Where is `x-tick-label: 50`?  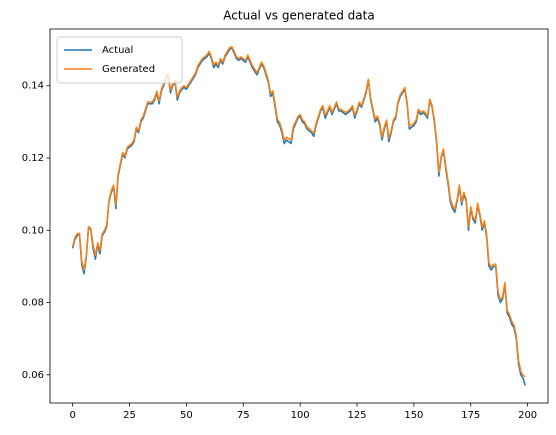 x-tick-label: 50 is located at coordinates (186, 415).